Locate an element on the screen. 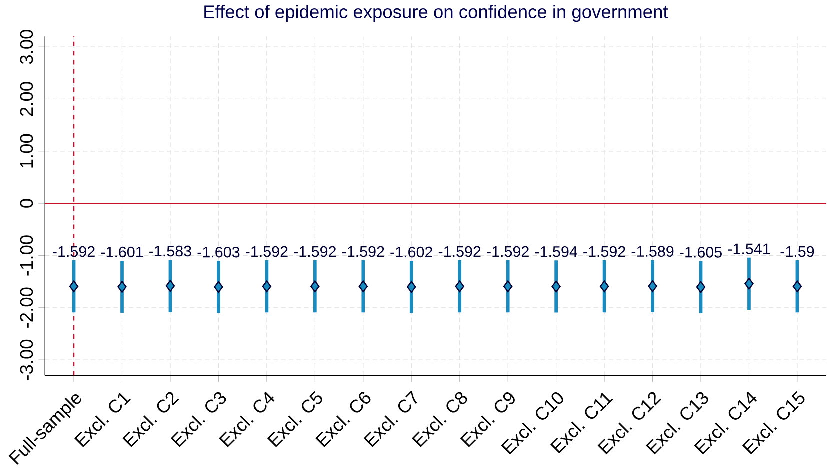  y-tick-label: -3.00 is located at coordinates (27, 360).